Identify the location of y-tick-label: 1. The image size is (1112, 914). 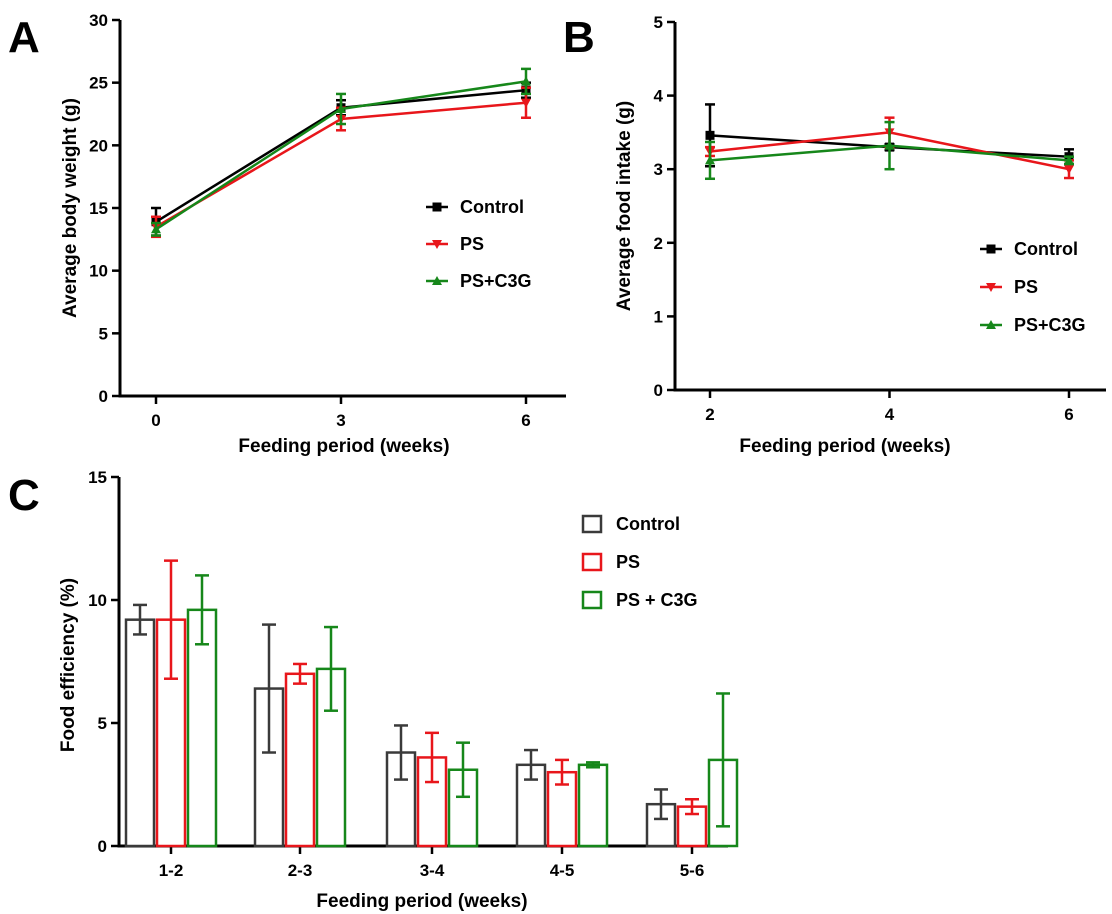
(658, 316).